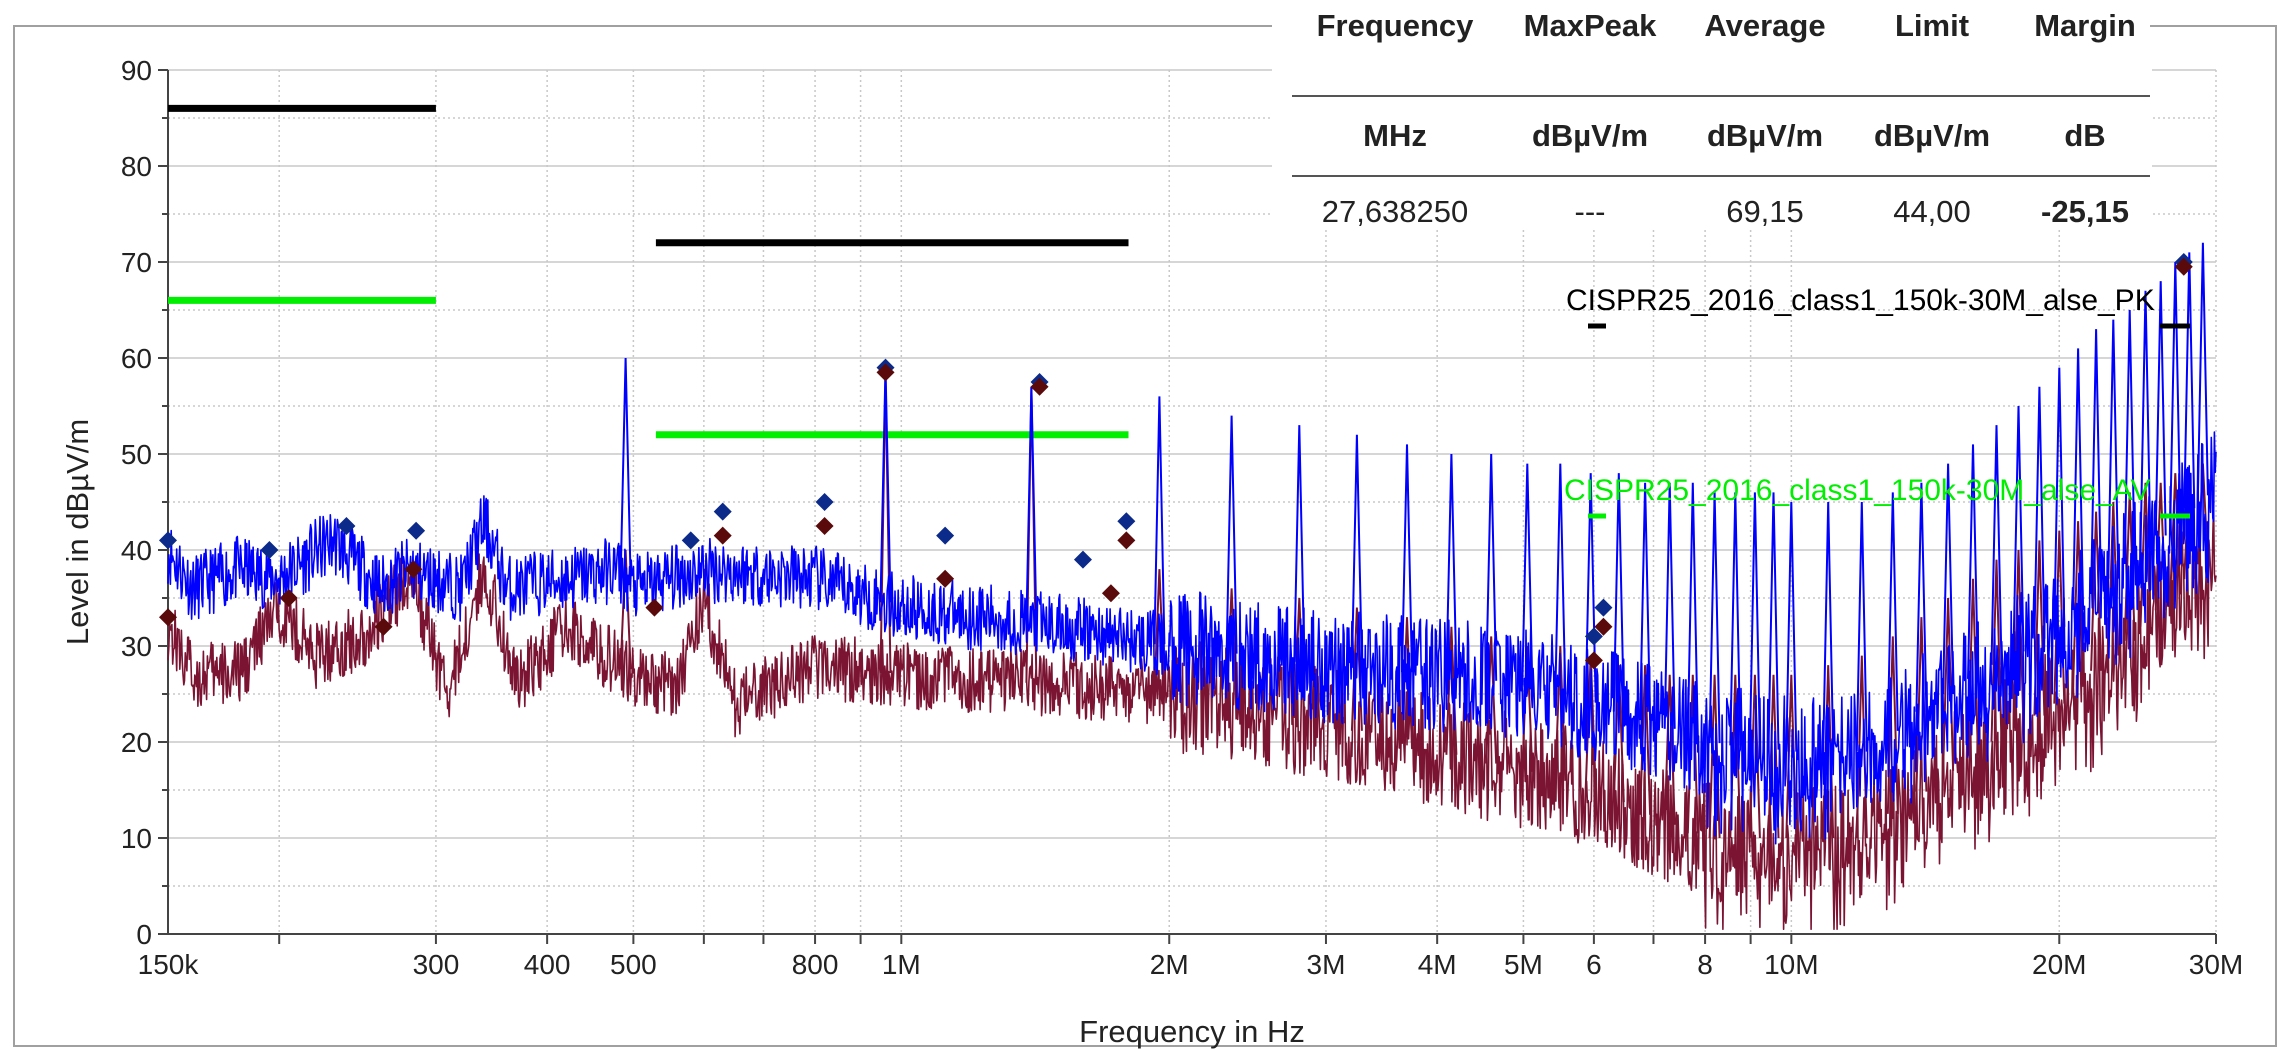 The width and height of the screenshot is (2279, 1050). I want to click on limit-label: CISPR25_2016_class1_150k-30M_alse_AV, so click(1857, 490).